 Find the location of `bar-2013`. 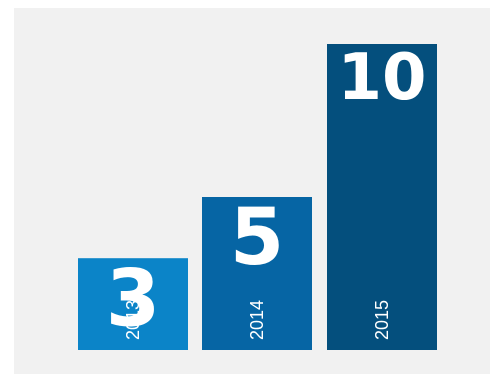

bar-2013 is located at coordinates (133, 304).